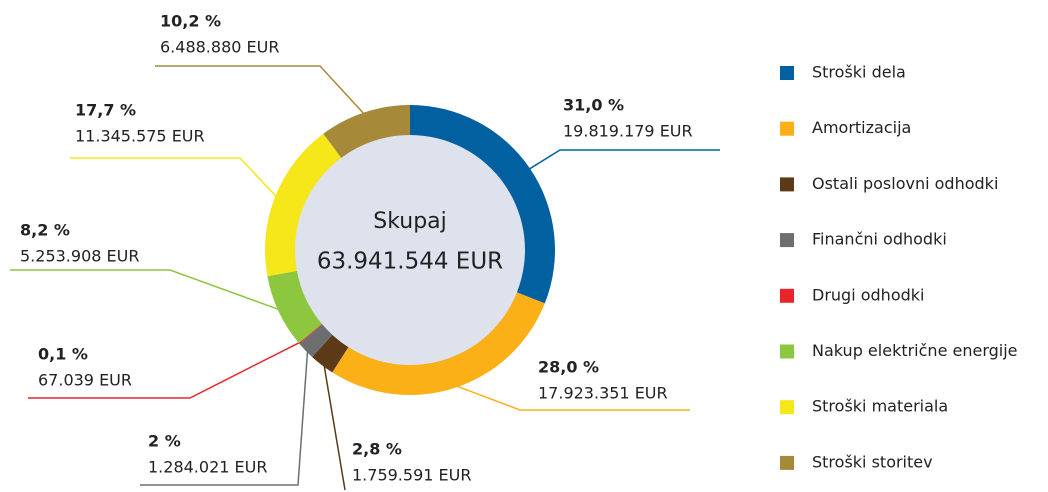 The height and width of the screenshot is (492, 1048). What do you see at coordinates (164, 441) in the screenshot?
I see `percent-label: 2 %` at bounding box center [164, 441].